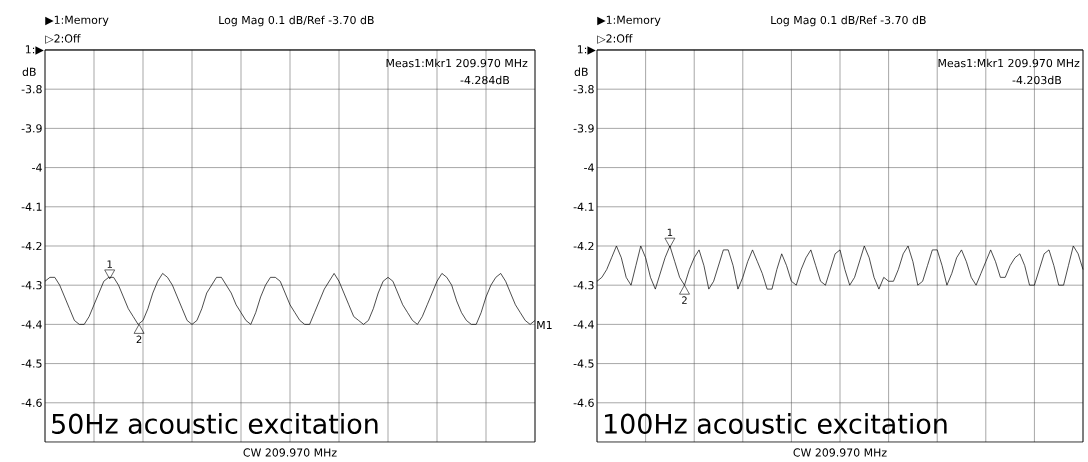  Describe the element at coordinates (776, 423) in the screenshot. I see `text: 100Hz acoustic excitation` at that location.